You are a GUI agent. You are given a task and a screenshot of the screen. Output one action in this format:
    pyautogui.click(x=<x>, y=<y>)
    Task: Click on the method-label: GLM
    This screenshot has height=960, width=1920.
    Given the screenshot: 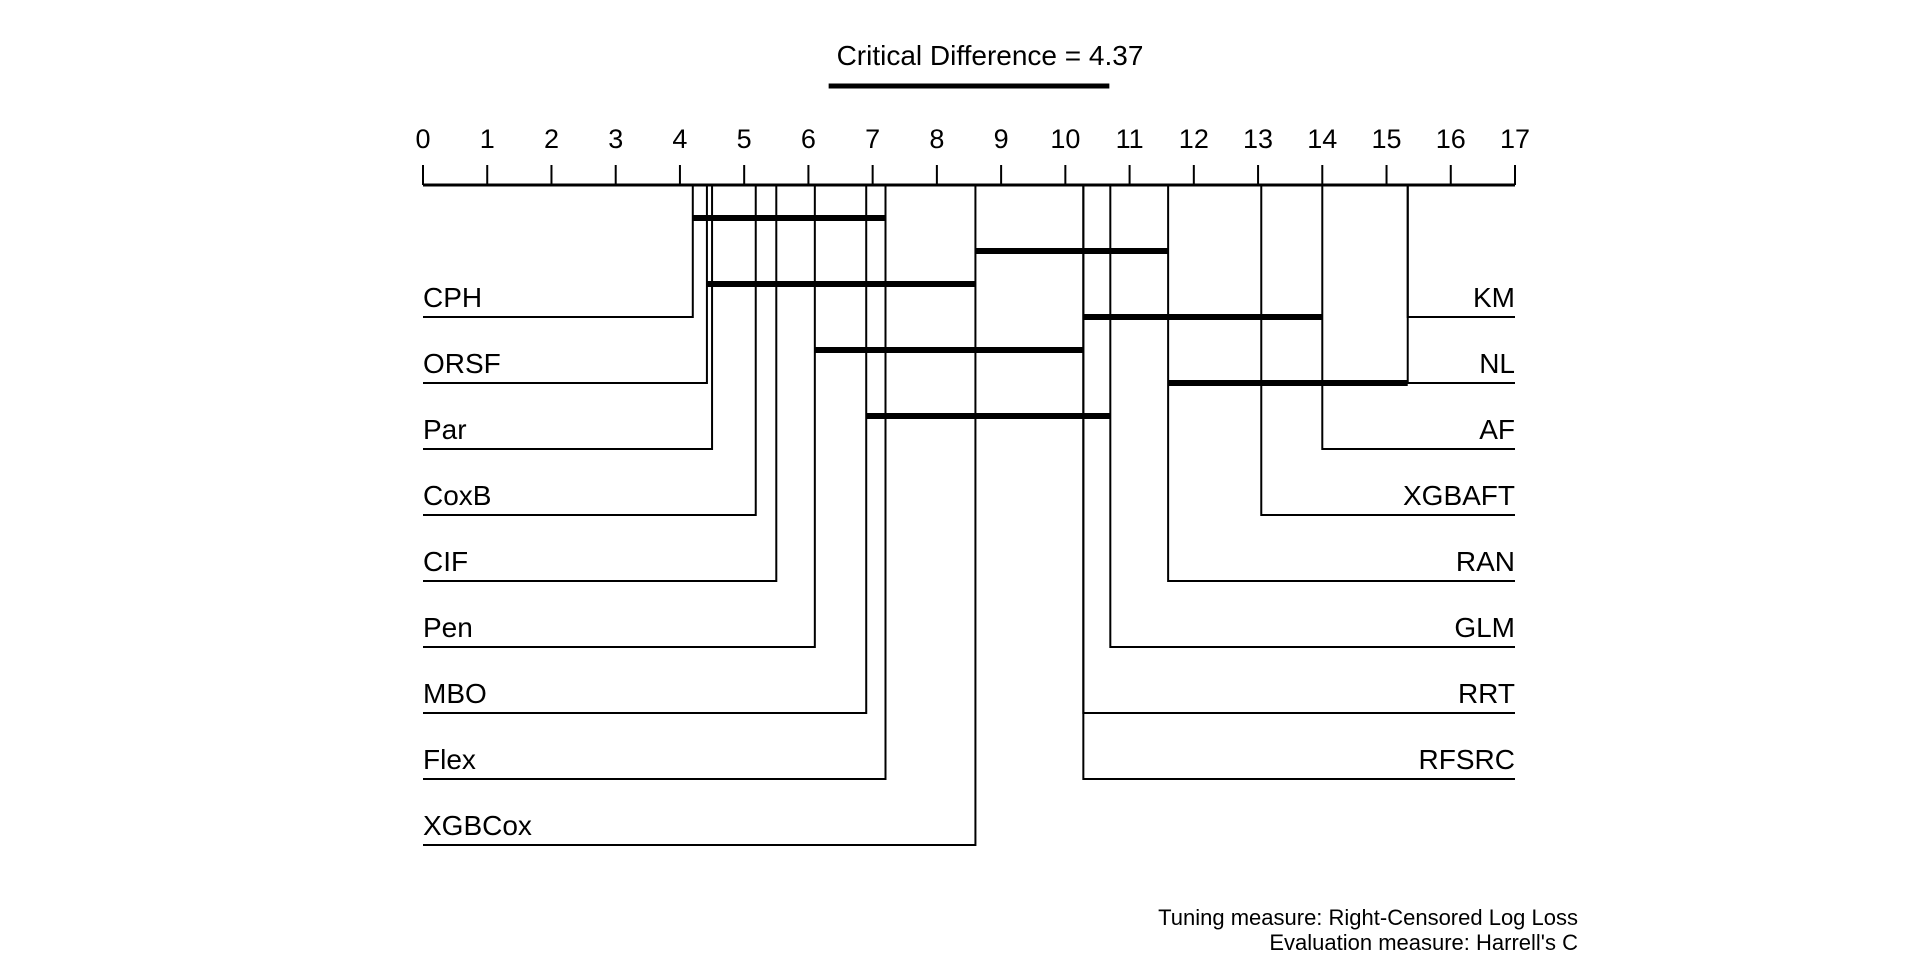 What is the action you would take?
    pyautogui.click(x=1484, y=627)
    